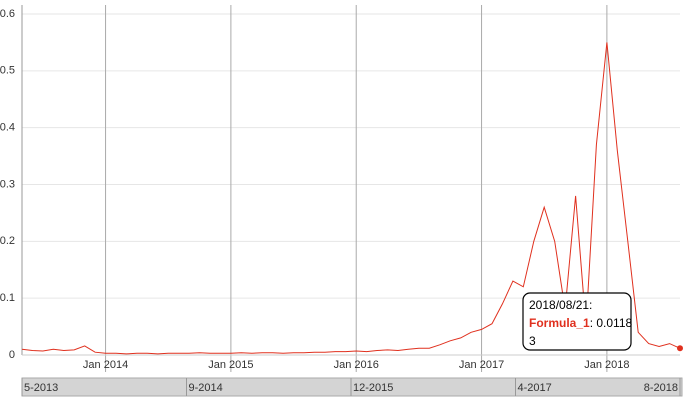 The image size is (700, 404). I want to click on hover-point, so click(680, 348).